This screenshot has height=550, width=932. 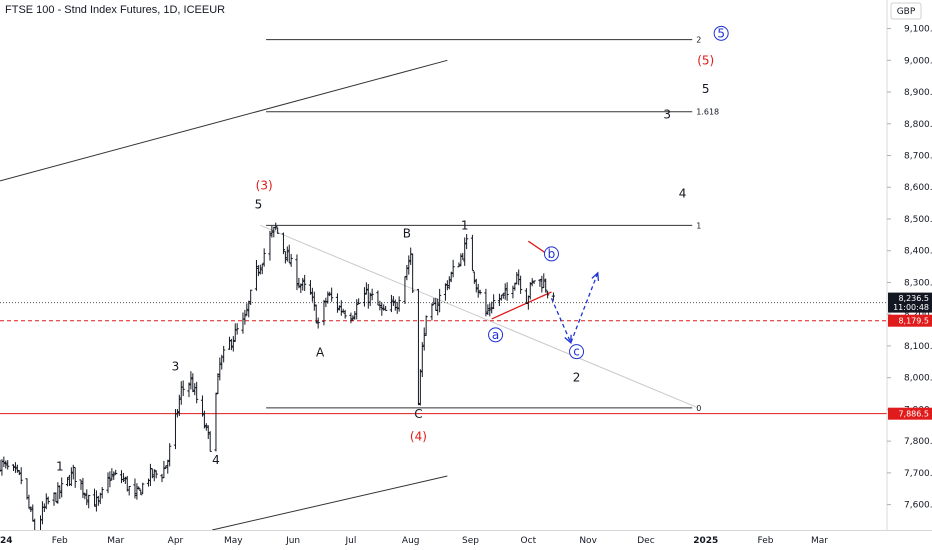 I want to click on time-axis-bg, so click(x=466, y=540).